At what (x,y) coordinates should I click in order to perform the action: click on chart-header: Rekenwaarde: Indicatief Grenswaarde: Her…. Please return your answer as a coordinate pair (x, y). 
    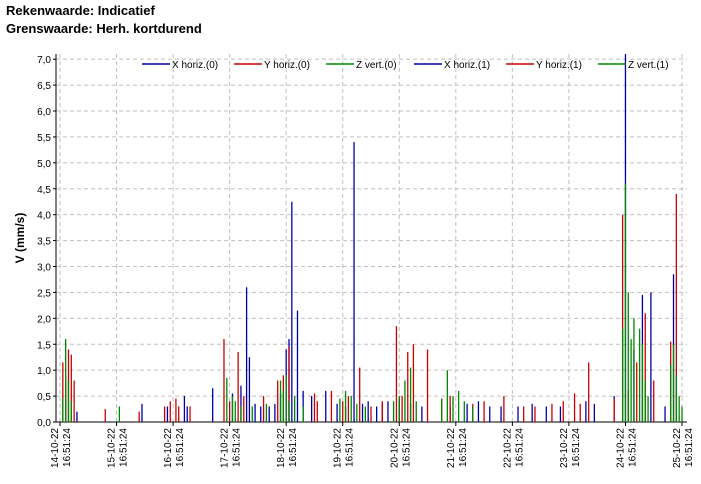
    Looking at the image, I should click on (104, 20).